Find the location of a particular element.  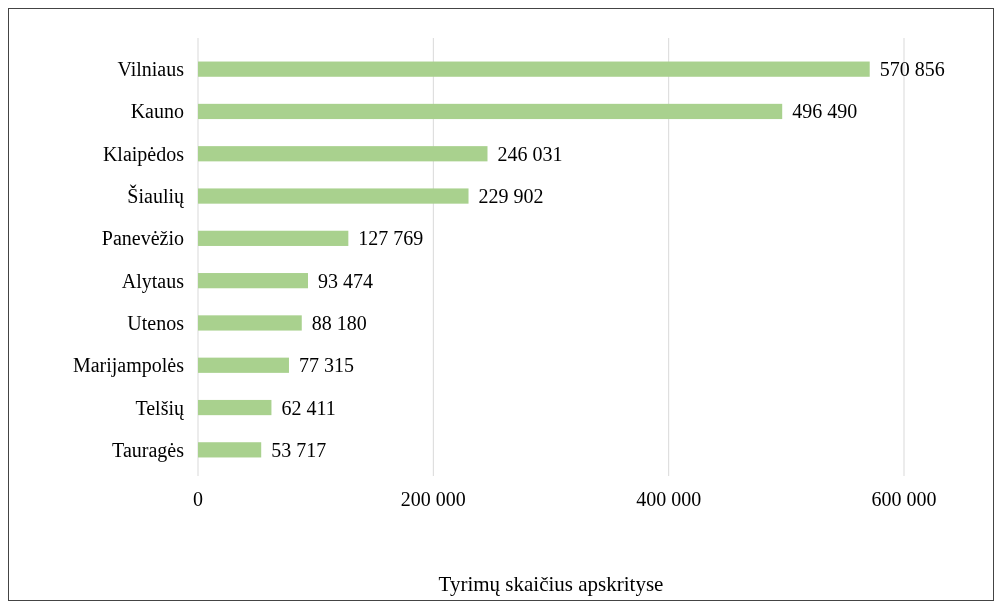

x-tick-label: 200 000 is located at coordinates (433, 499).